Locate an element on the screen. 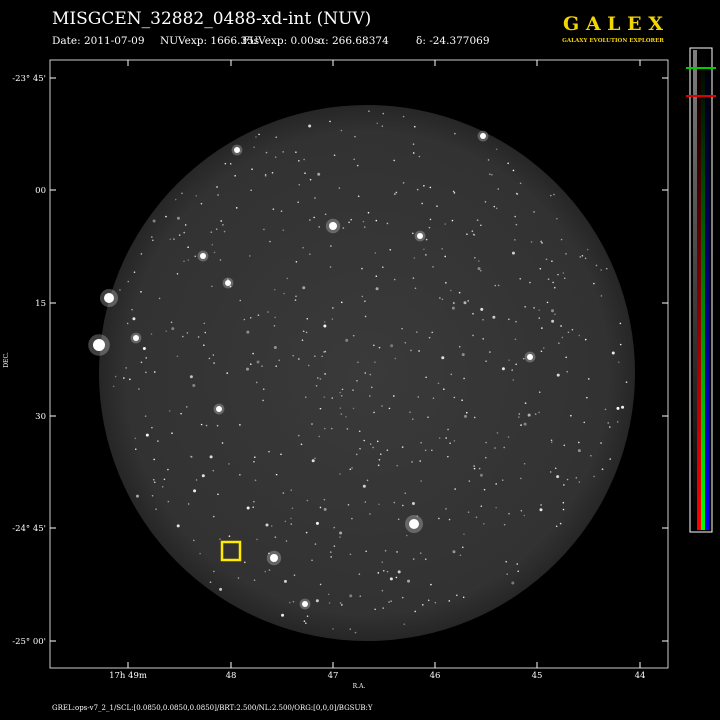 The height and width of the screenshot is (720, 720). image-title: MISGCEN_32882_0488-xd-int (NUV) is located at coordinates (211, 19).